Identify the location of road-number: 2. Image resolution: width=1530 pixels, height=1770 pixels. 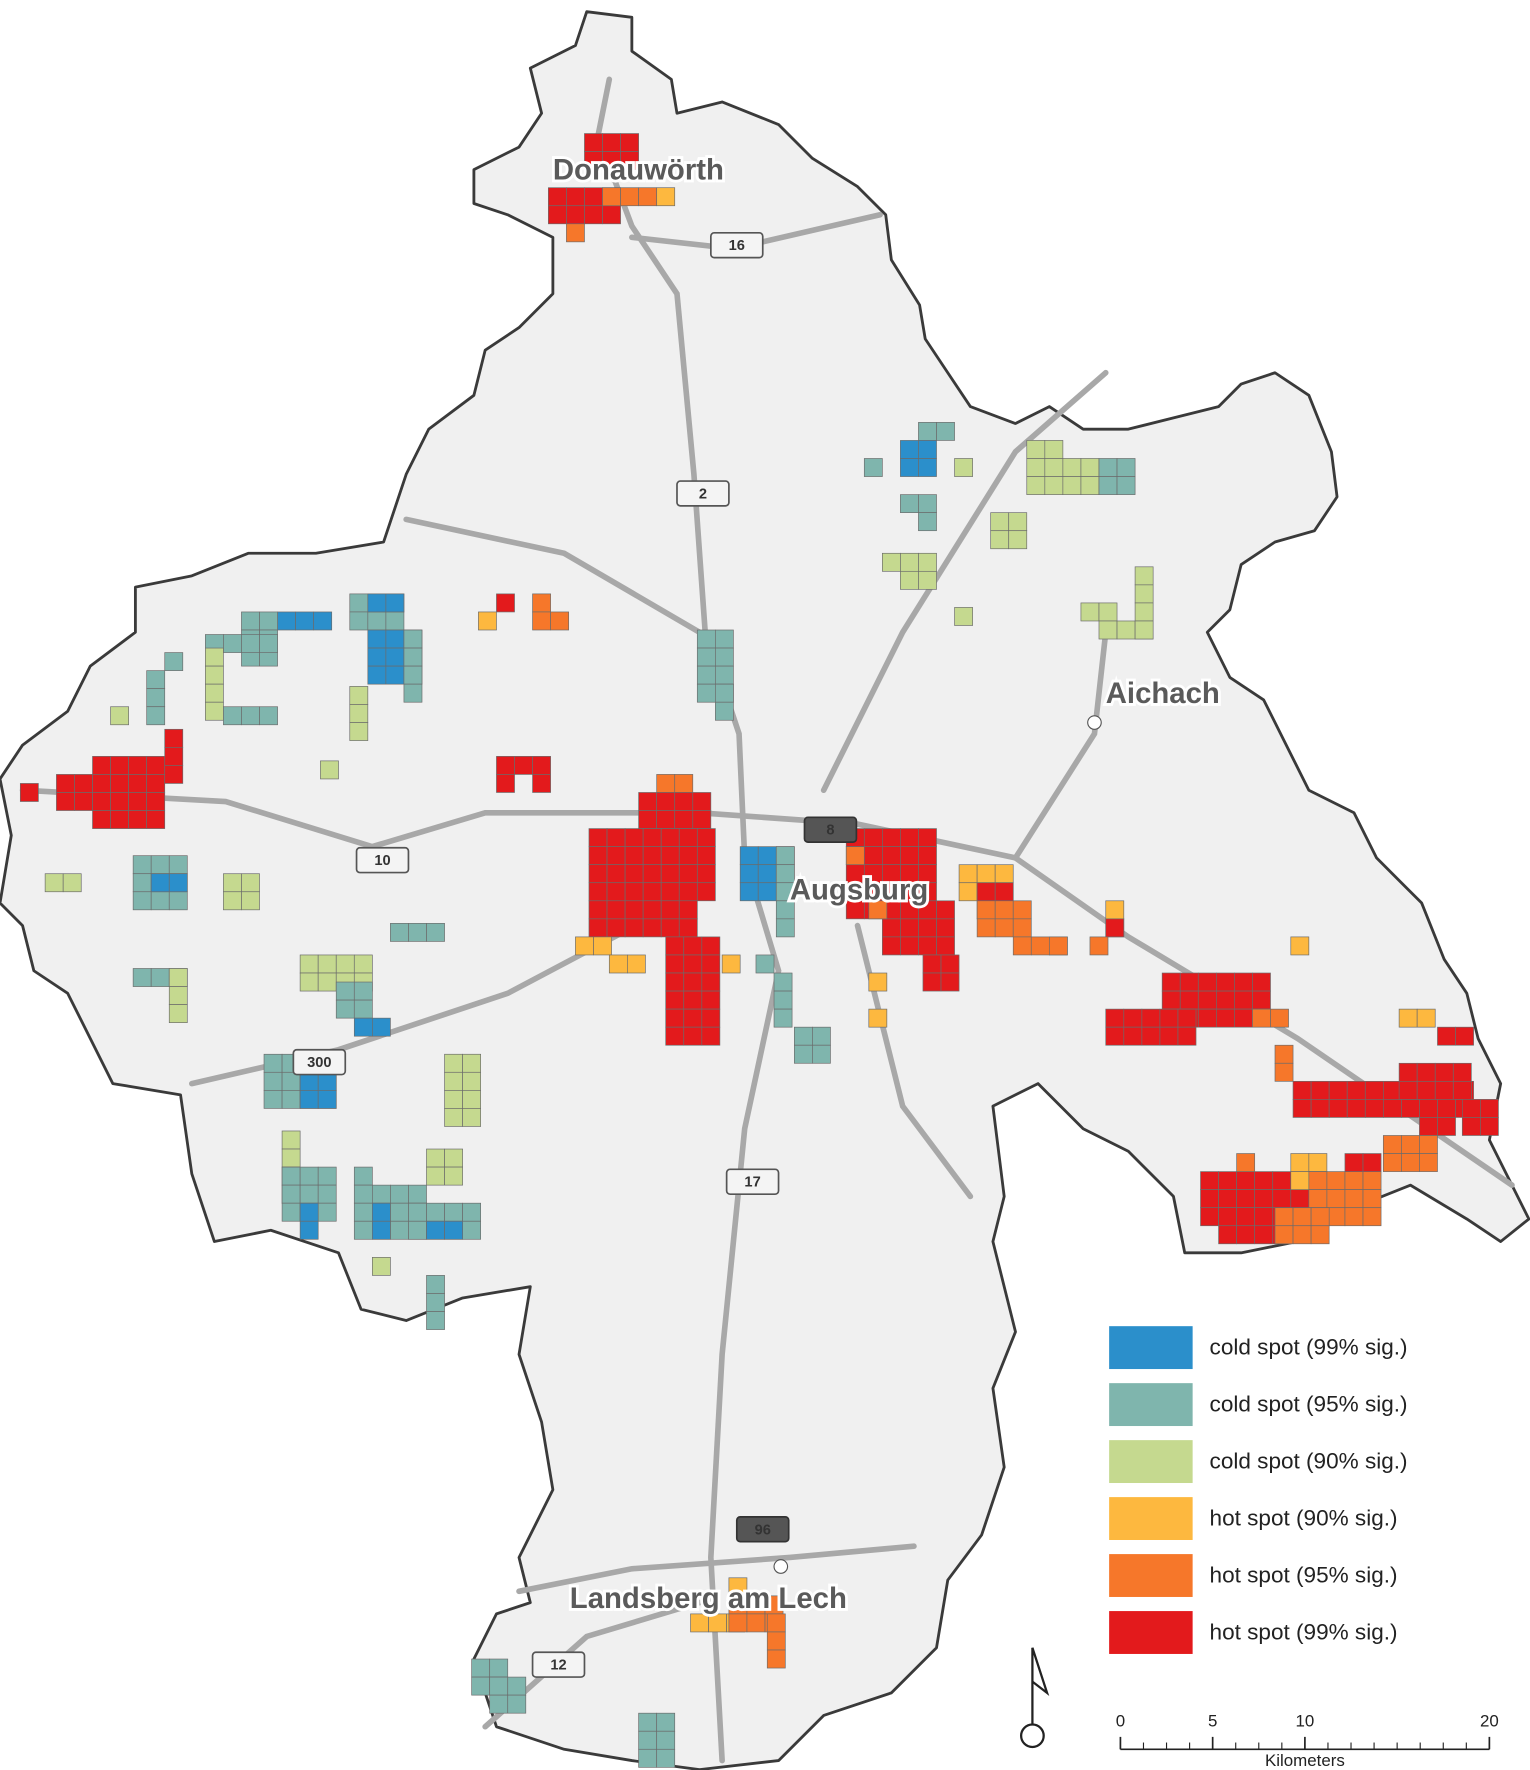
(703, 494).